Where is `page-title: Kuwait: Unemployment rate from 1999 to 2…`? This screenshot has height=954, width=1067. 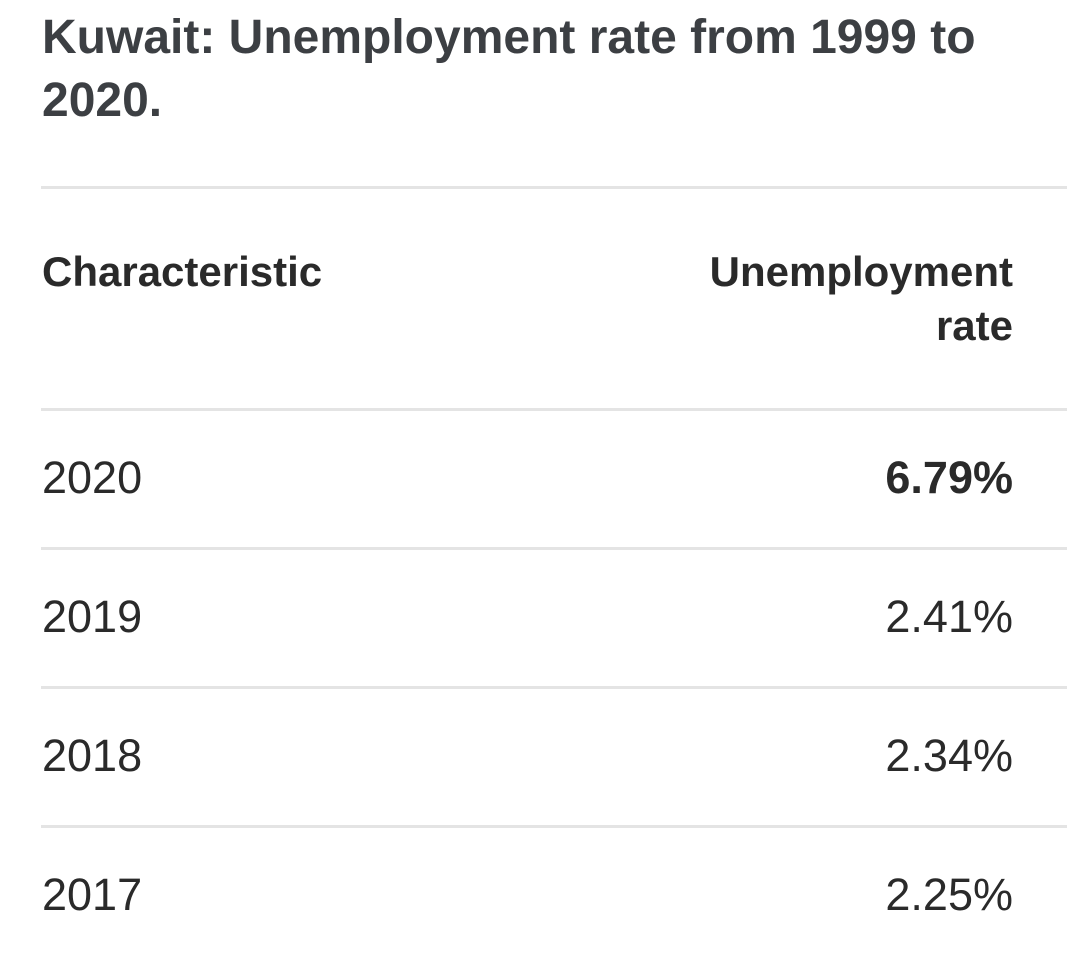
page-title: Kuwait: Unemployment rate from 1999 to 2… is located at coordinates (509, 69).